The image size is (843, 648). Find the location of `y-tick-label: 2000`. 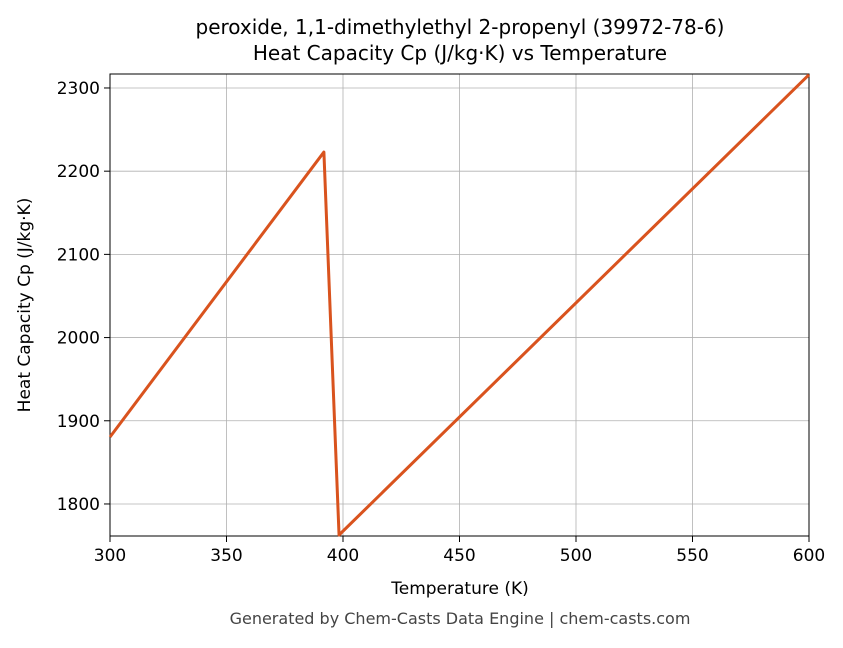

y-tick-label: 2000 is located at coordinates (78, 339).